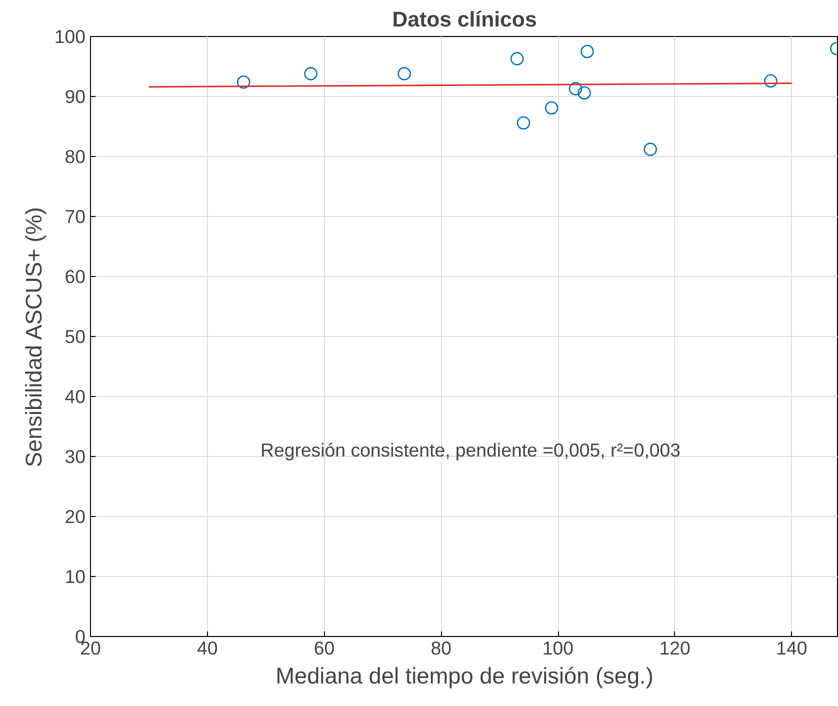 The image size is (838, 706). What do you see at coordinates (75, 216) in the screenshot?
I see `y-tick-label: 70` at bounding box center [75, 216].